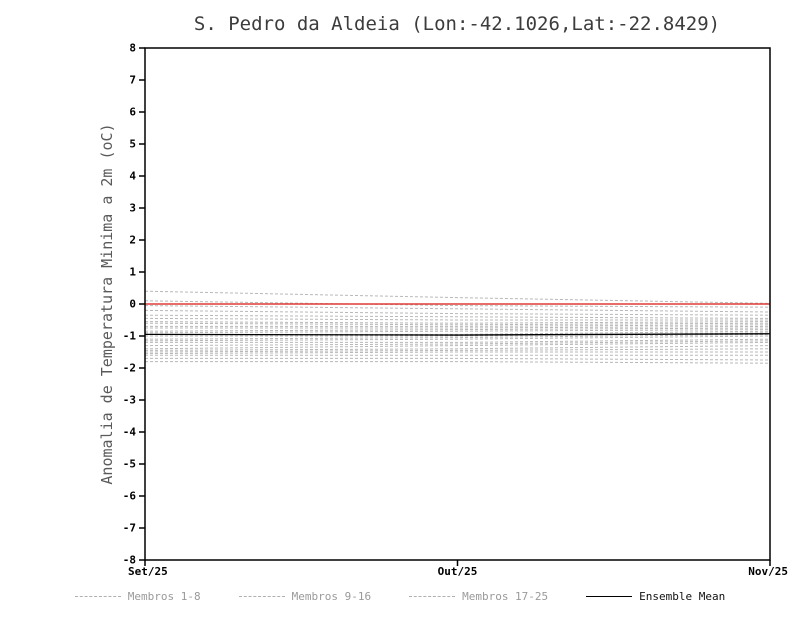  Describe the element at coordinates (132, 272) in the screenshot. I see `y-tick-label: 1` at that location.